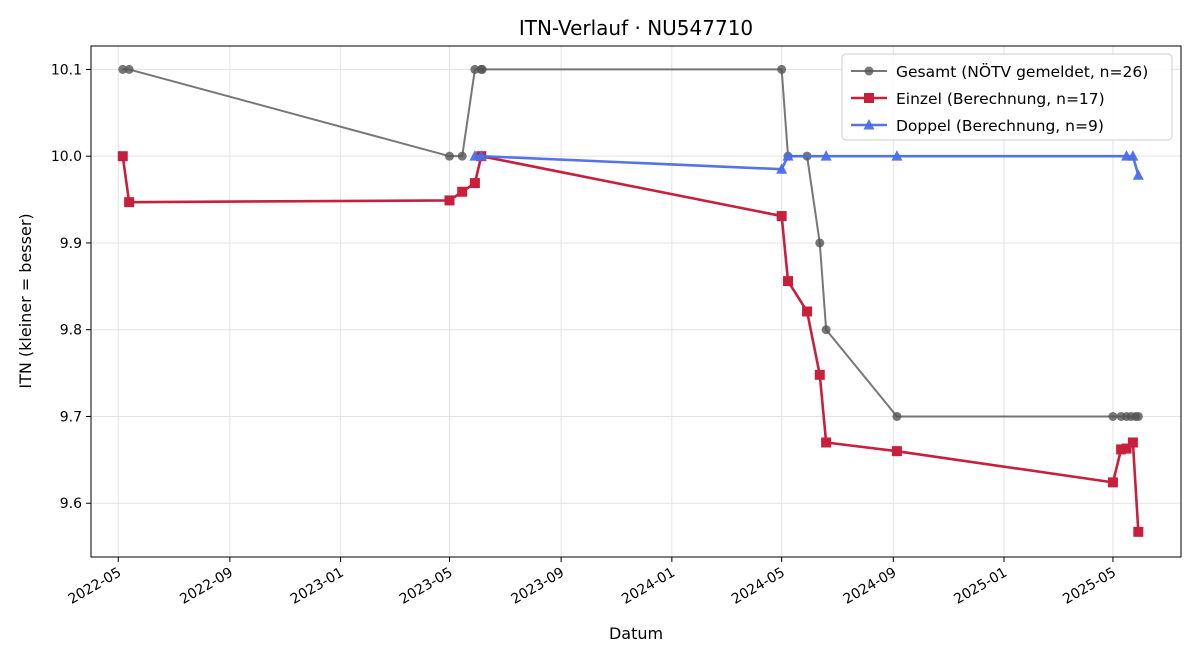 The image size is (1200, 660). I want to click on legend-label: Einzel (Berechnung, n=17), so click(1000, 99).